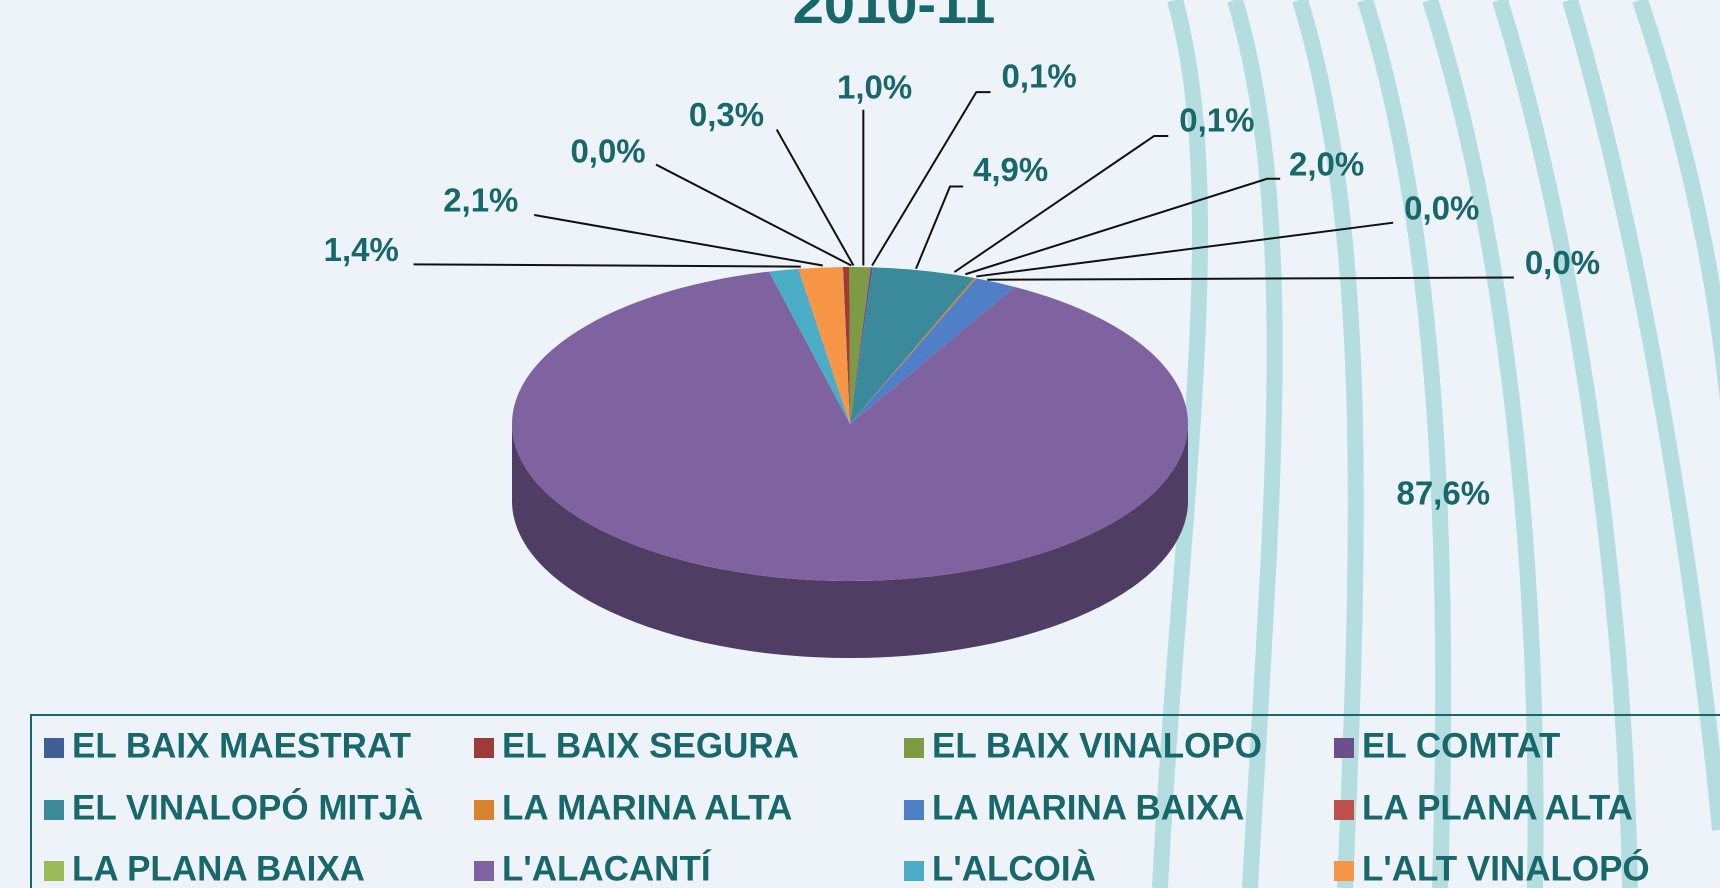  I want to click on data-label: 2,1%, so click(480, 200).